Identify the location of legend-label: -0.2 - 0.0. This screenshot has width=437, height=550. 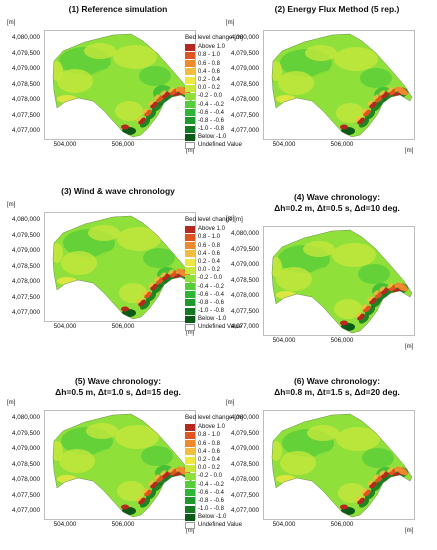
(210, 278).